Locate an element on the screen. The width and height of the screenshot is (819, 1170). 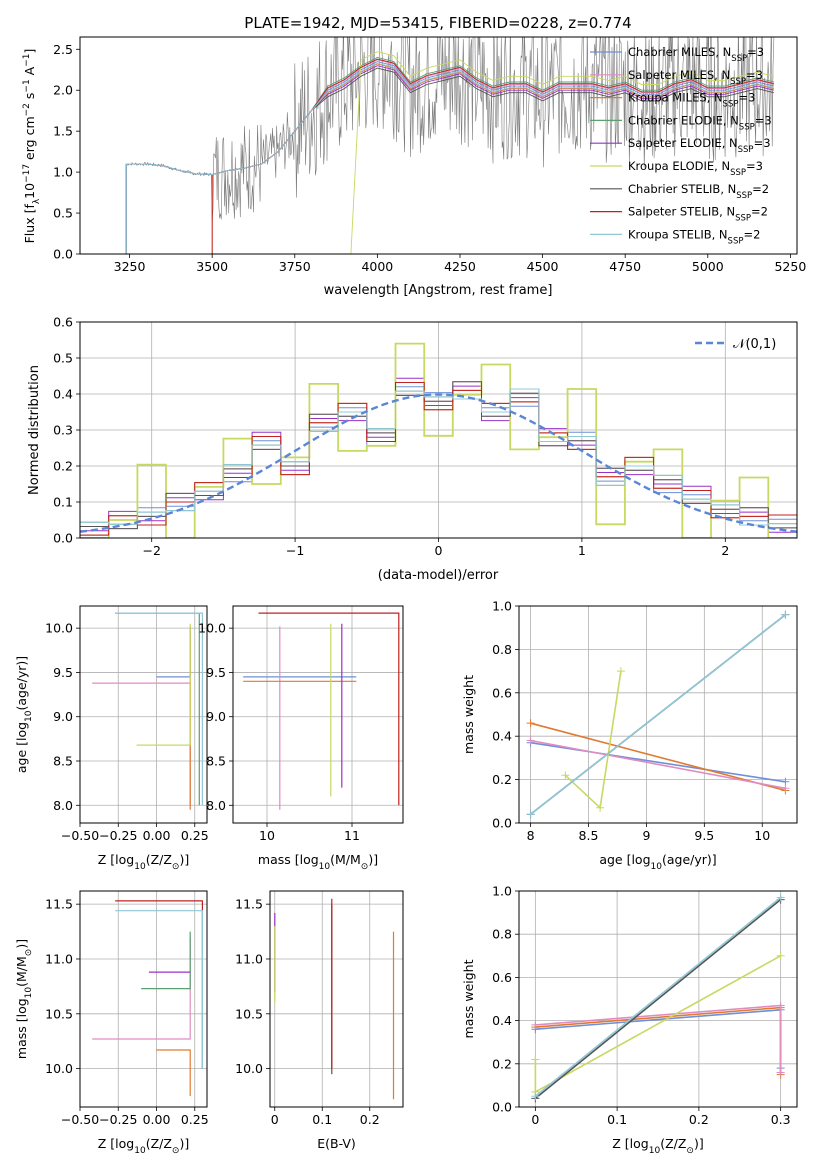
chart-7: 0 0.1 0.2 0.3 0.0 0.2 0.4 0.6 0.8 1.0 is located at coordinates (645, 1005).